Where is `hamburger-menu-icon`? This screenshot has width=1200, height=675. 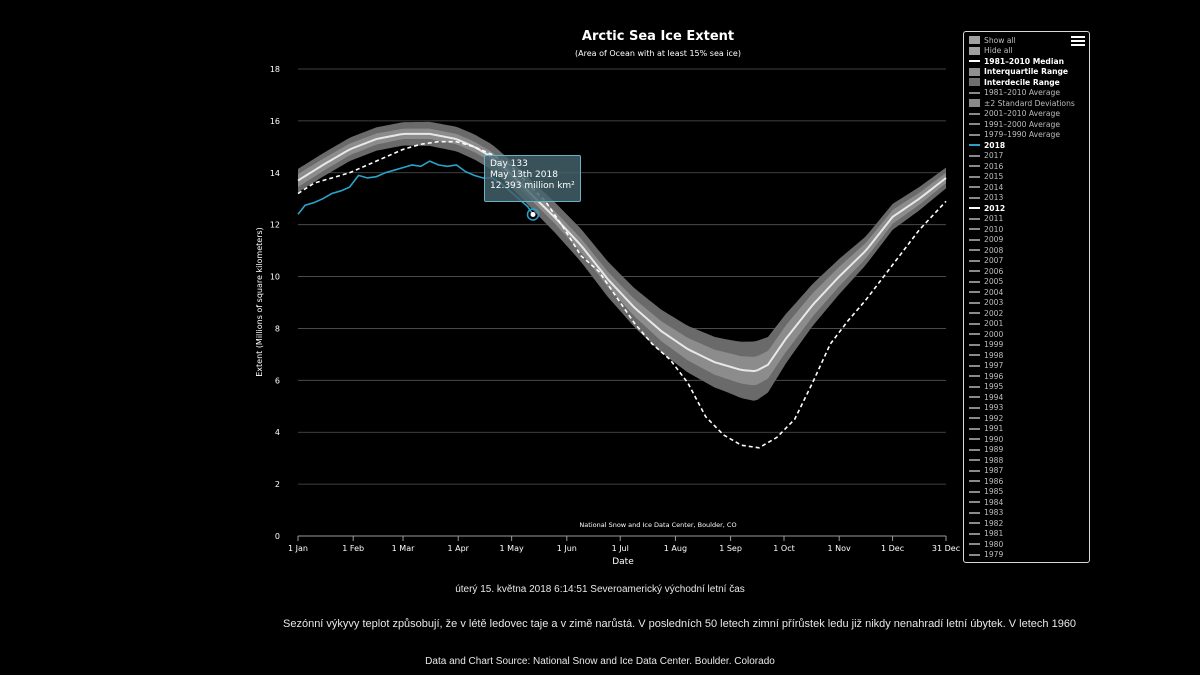 hamburger-menu-icon is located at coordinates (1078, 41).